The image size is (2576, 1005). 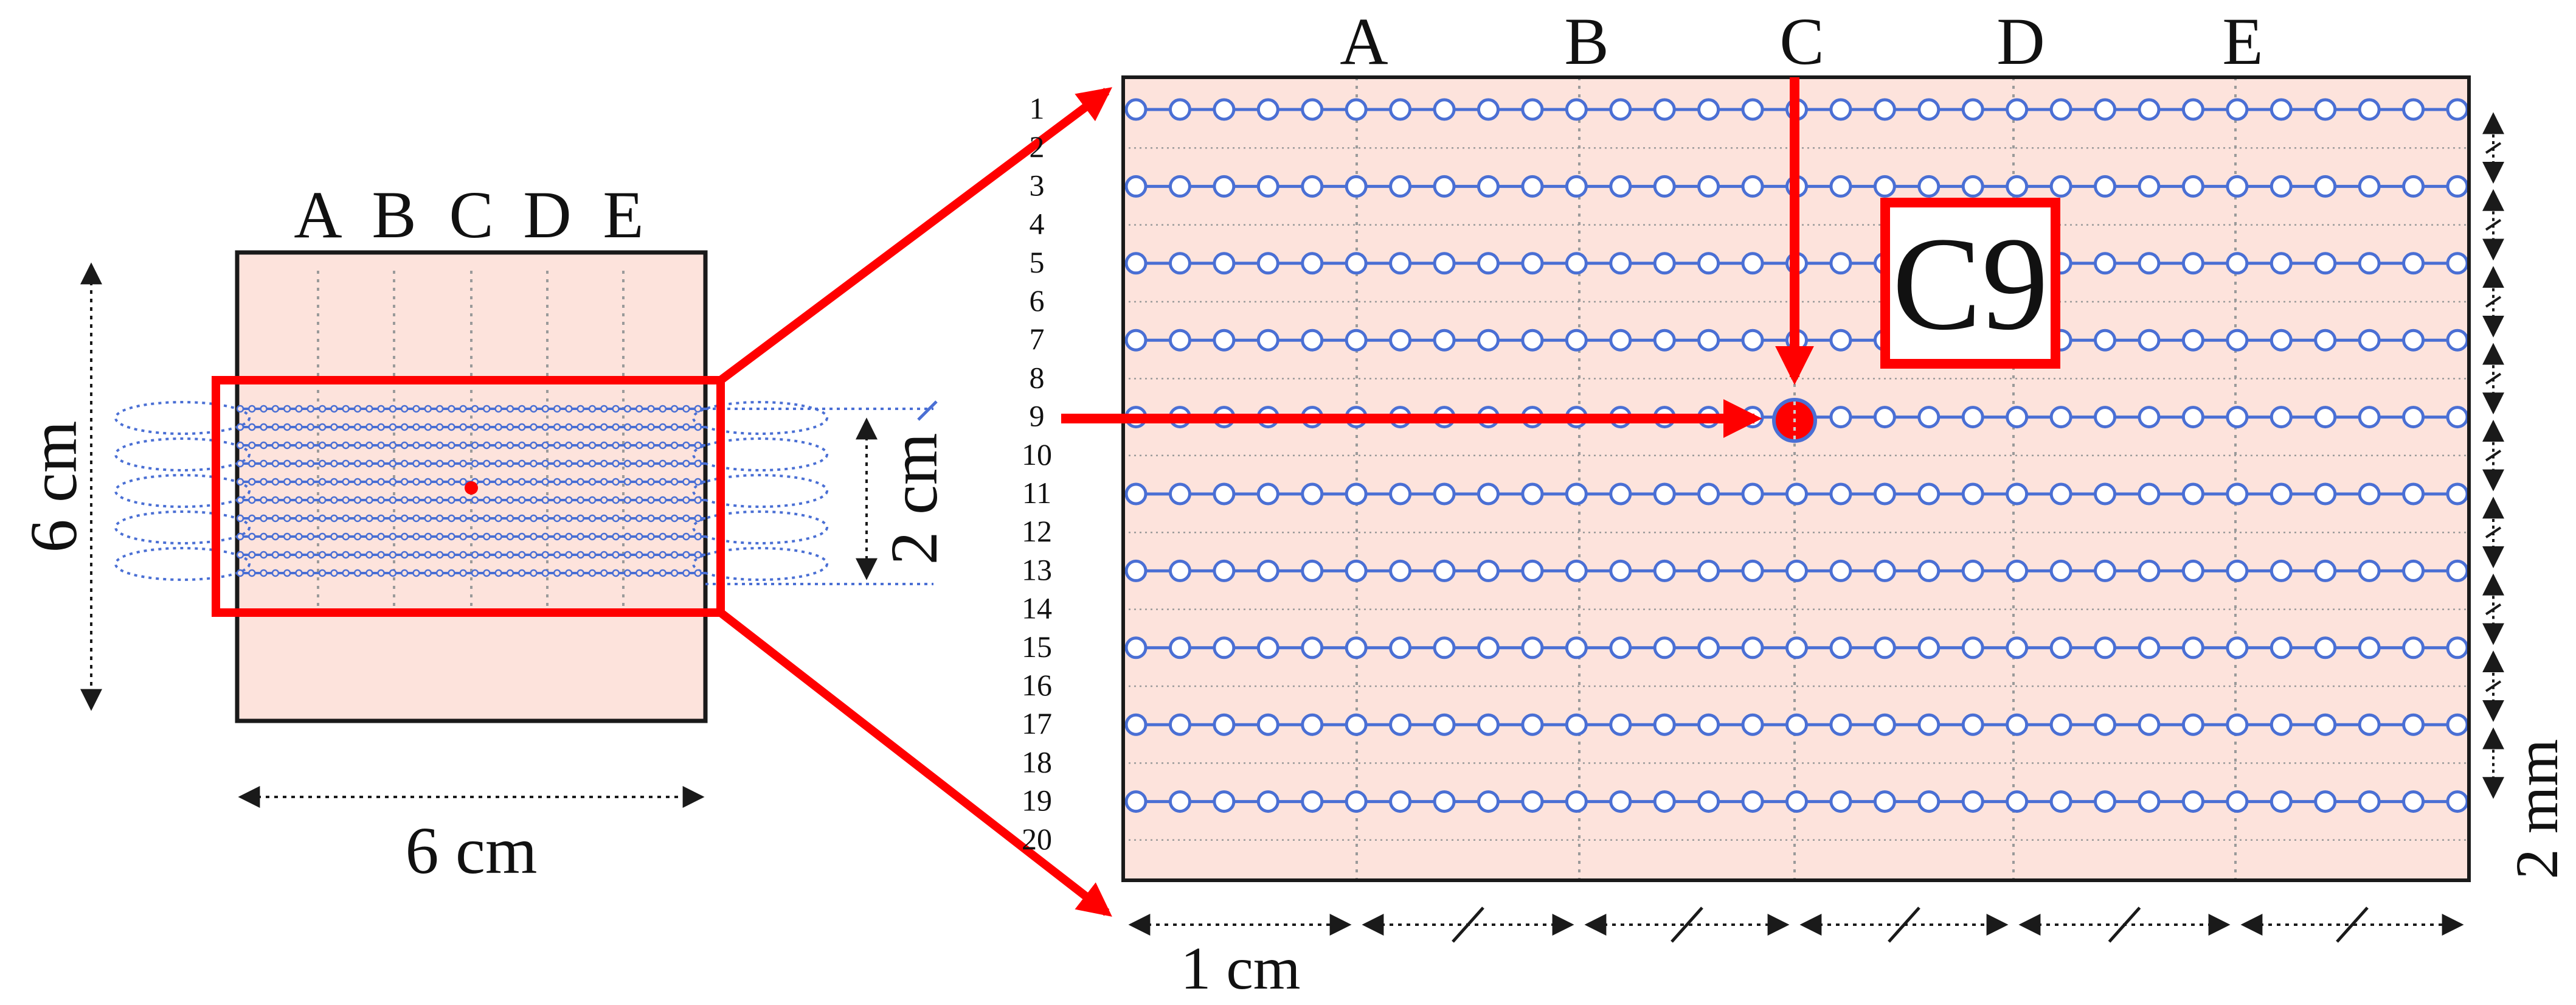 I want to click on equal-length-tick, so click(x=1468, y=924).